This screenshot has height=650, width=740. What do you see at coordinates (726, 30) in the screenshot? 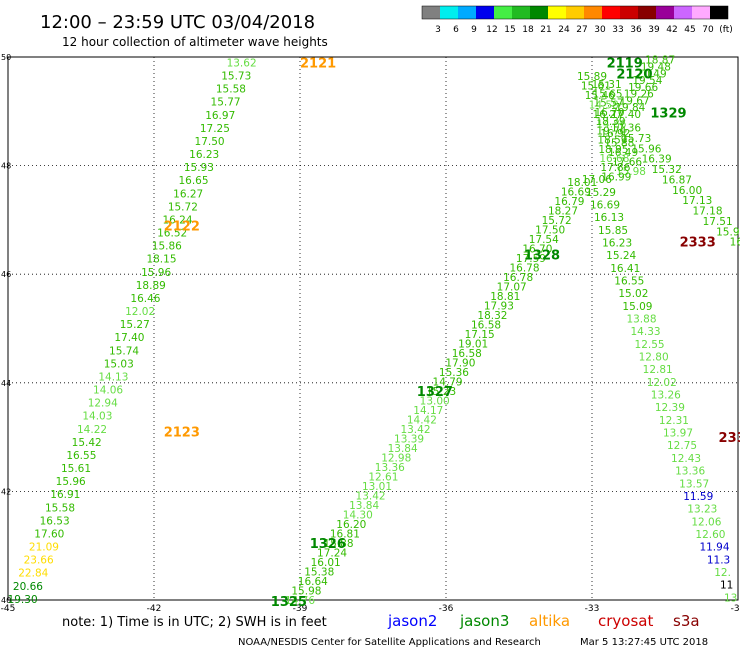
I see `colorbar-label: (ft)` at bounding box center [726, 30].